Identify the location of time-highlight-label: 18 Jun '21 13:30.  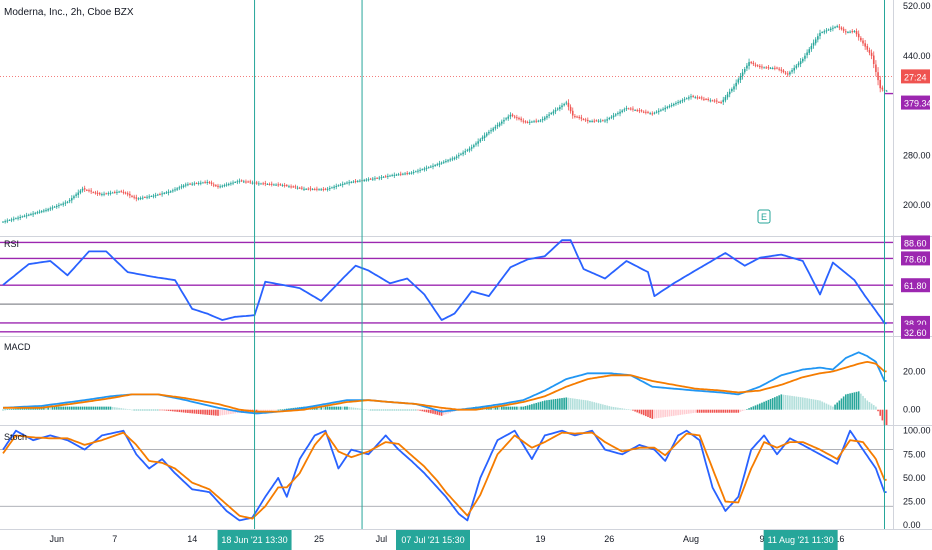
(254, 540).